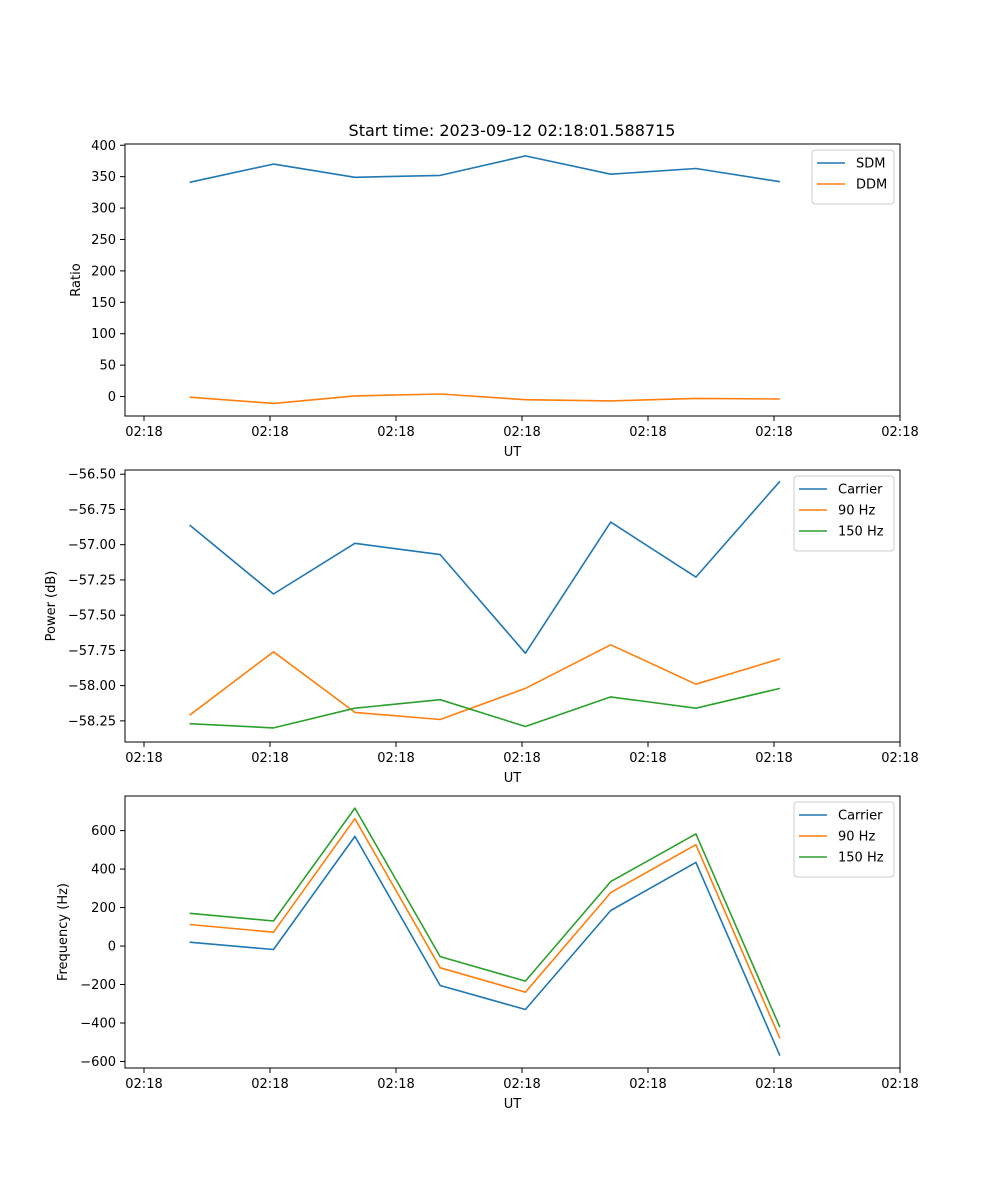  I want to click on y-tick-label: −57.00, so click(92, 545).